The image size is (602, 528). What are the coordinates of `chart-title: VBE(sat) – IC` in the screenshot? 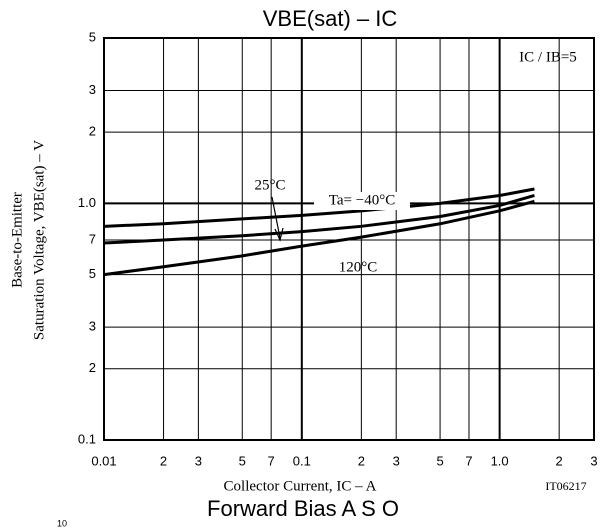 It's located at (330, 18).